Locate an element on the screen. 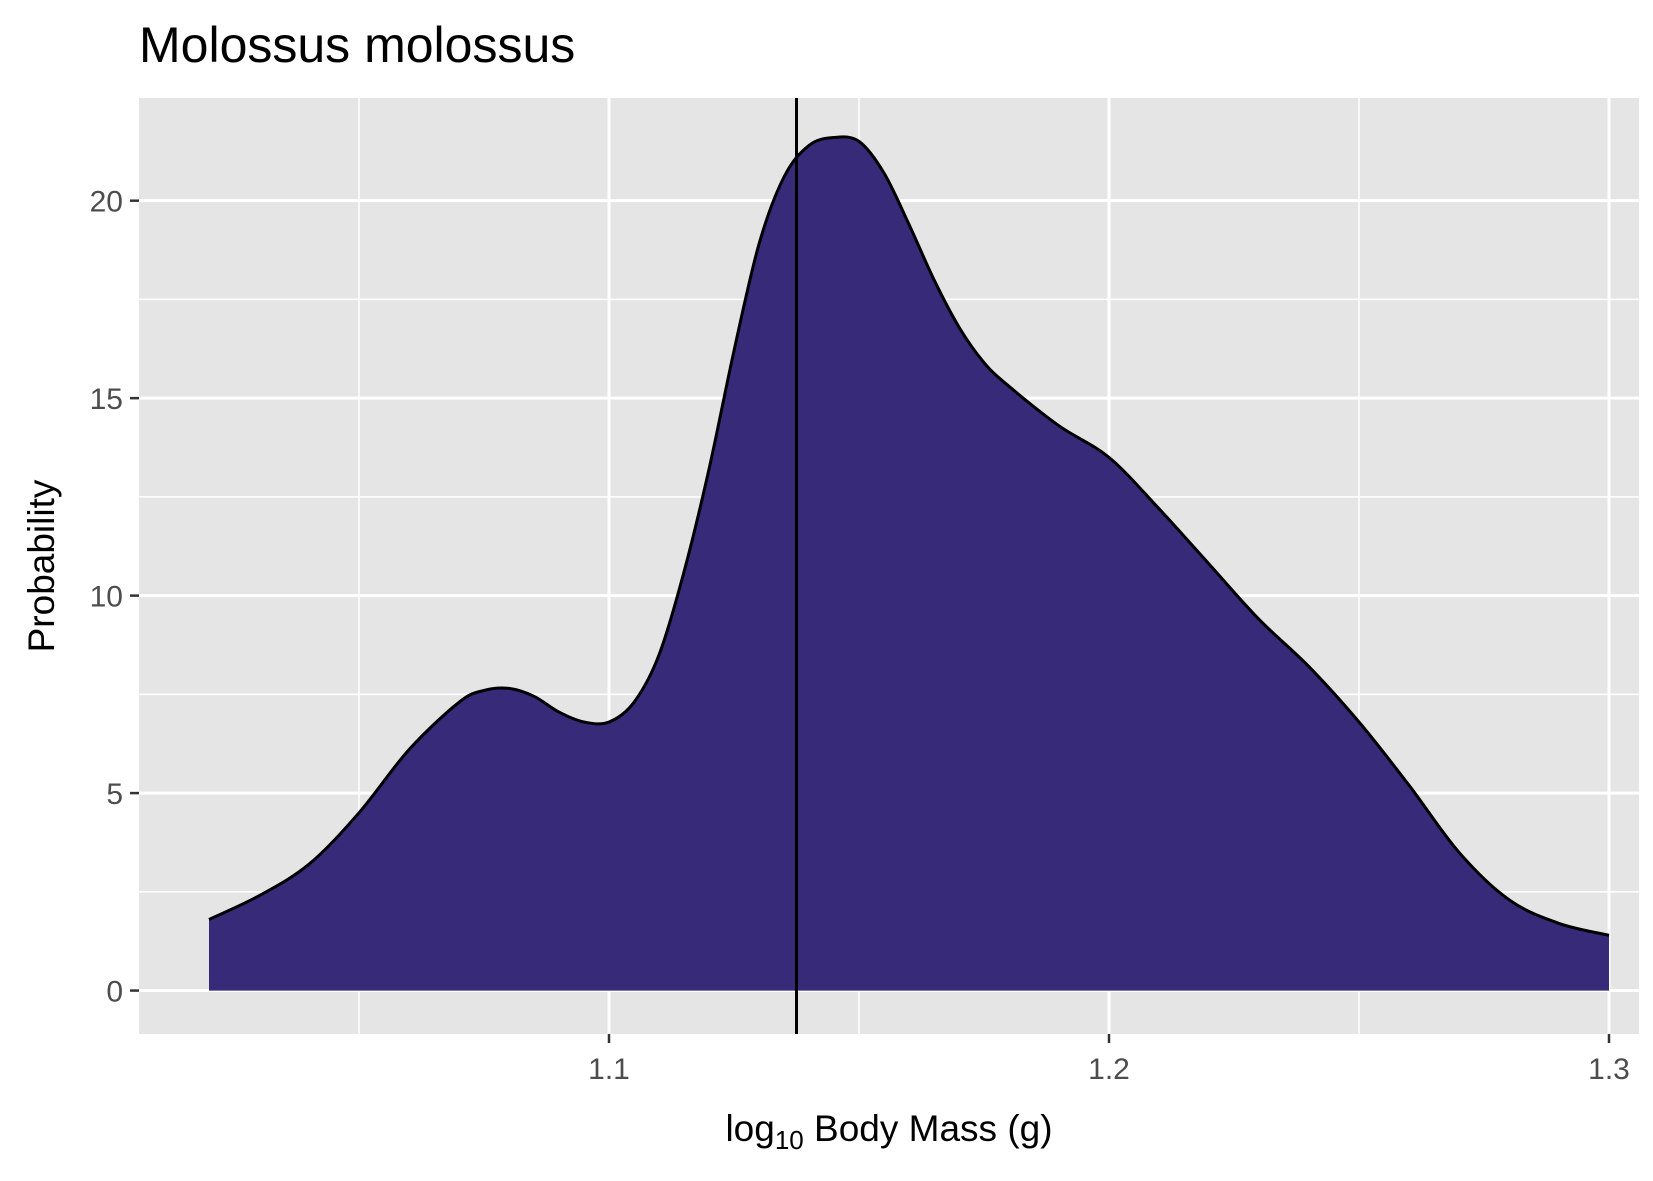  y-tick-label: 10 is located at coordinates (106, 597).